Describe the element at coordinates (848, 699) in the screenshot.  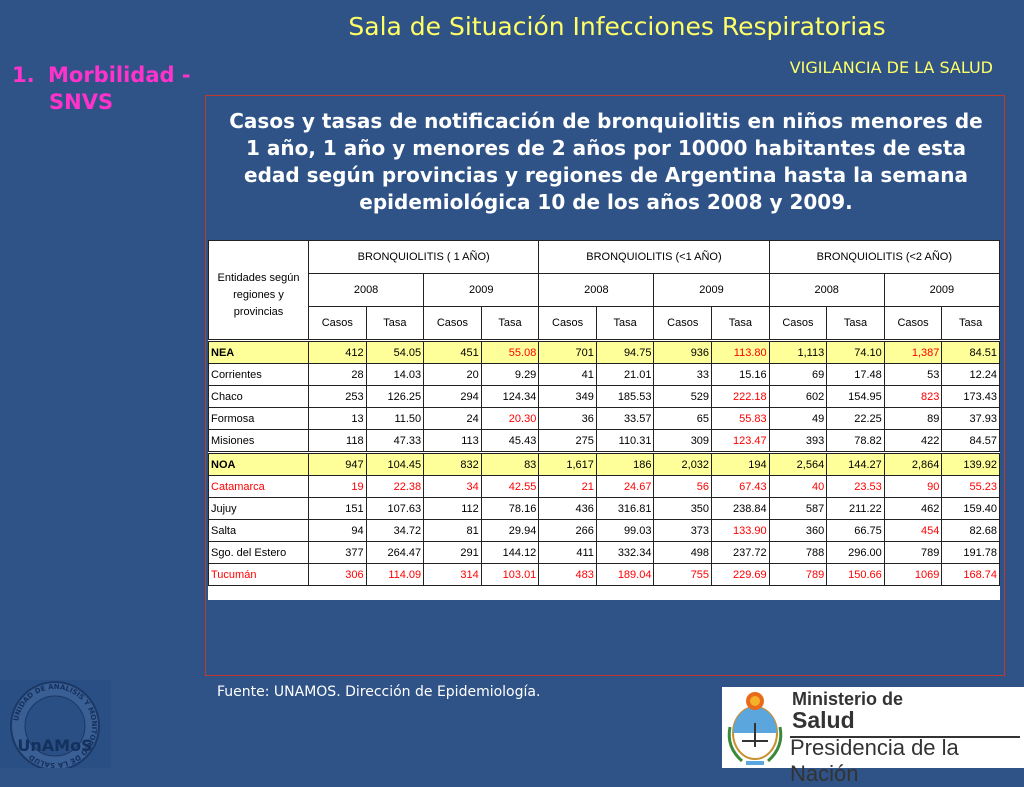
I see `ministerio-line1: Ministerio de` at that location.